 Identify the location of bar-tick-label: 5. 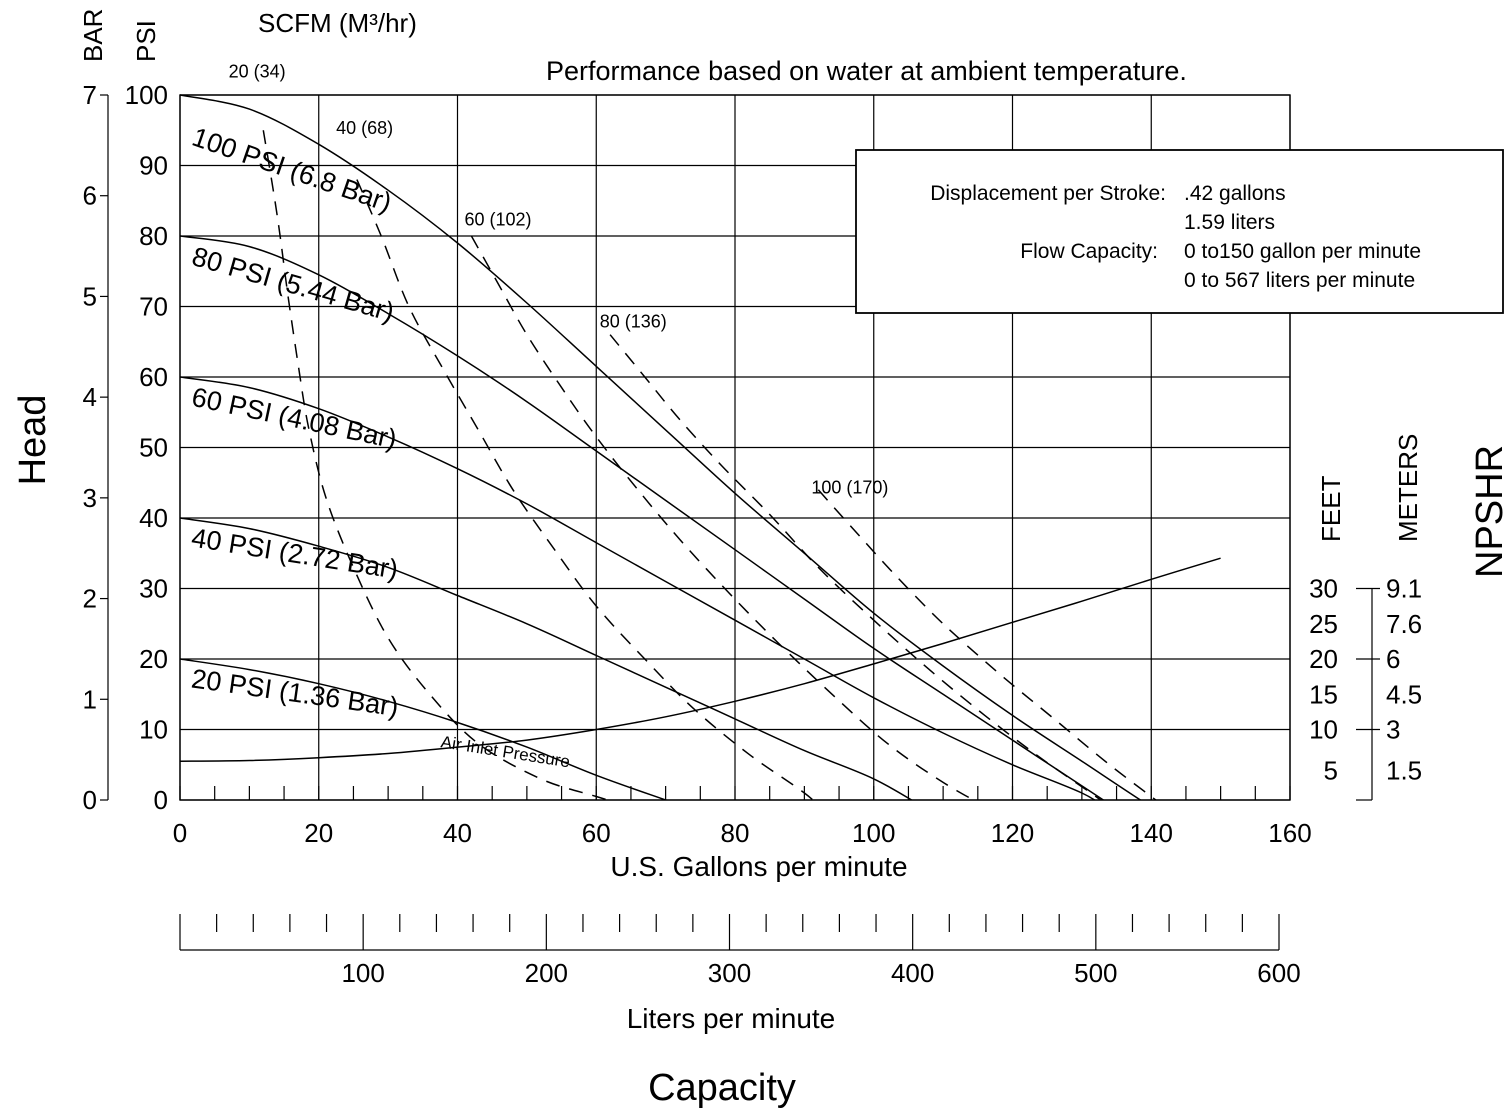
(90, 296).